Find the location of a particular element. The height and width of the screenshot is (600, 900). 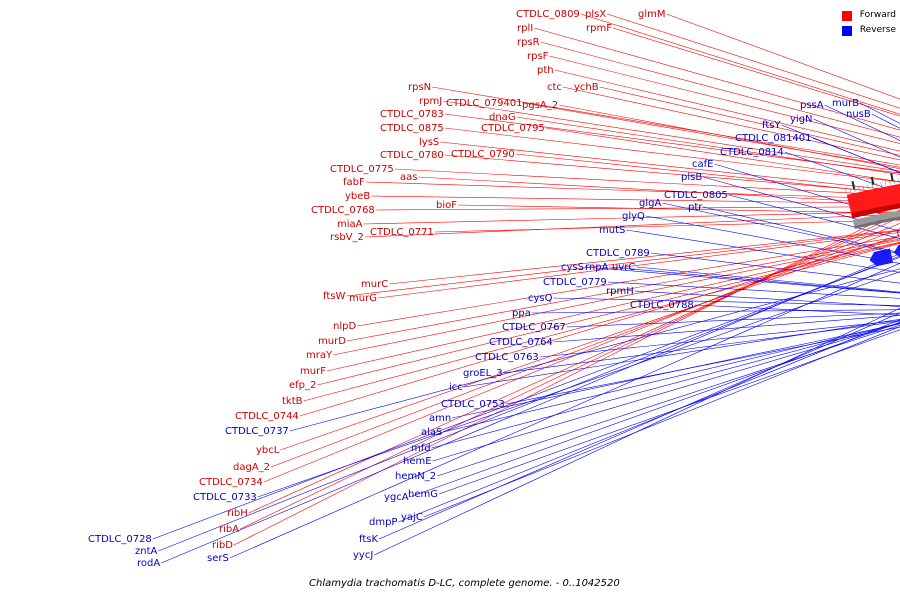

reverse-gene-label: yigN is located at coordinates (801, 119).